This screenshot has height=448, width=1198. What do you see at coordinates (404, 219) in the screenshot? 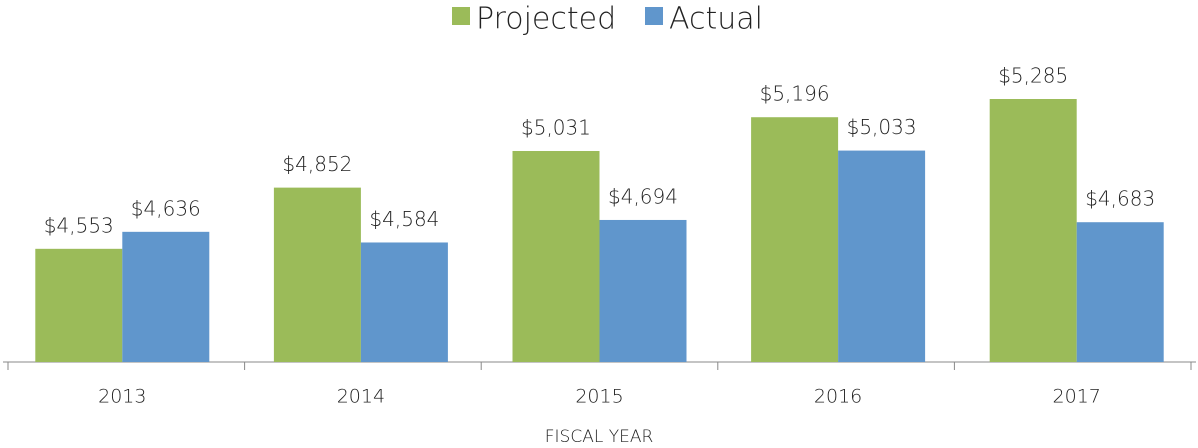
I see `value-label: $4,584` at bounding box center [404, 219].